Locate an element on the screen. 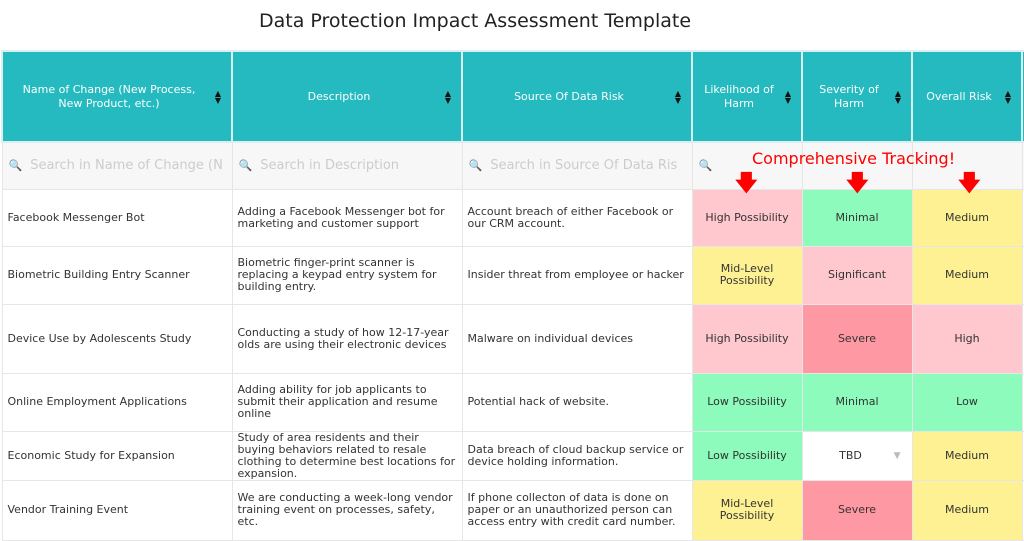 Image resolution: width=1024 pixels, height=541 pixels. search-description: 🔍 Search in Description is located at coordinates (347, 165).